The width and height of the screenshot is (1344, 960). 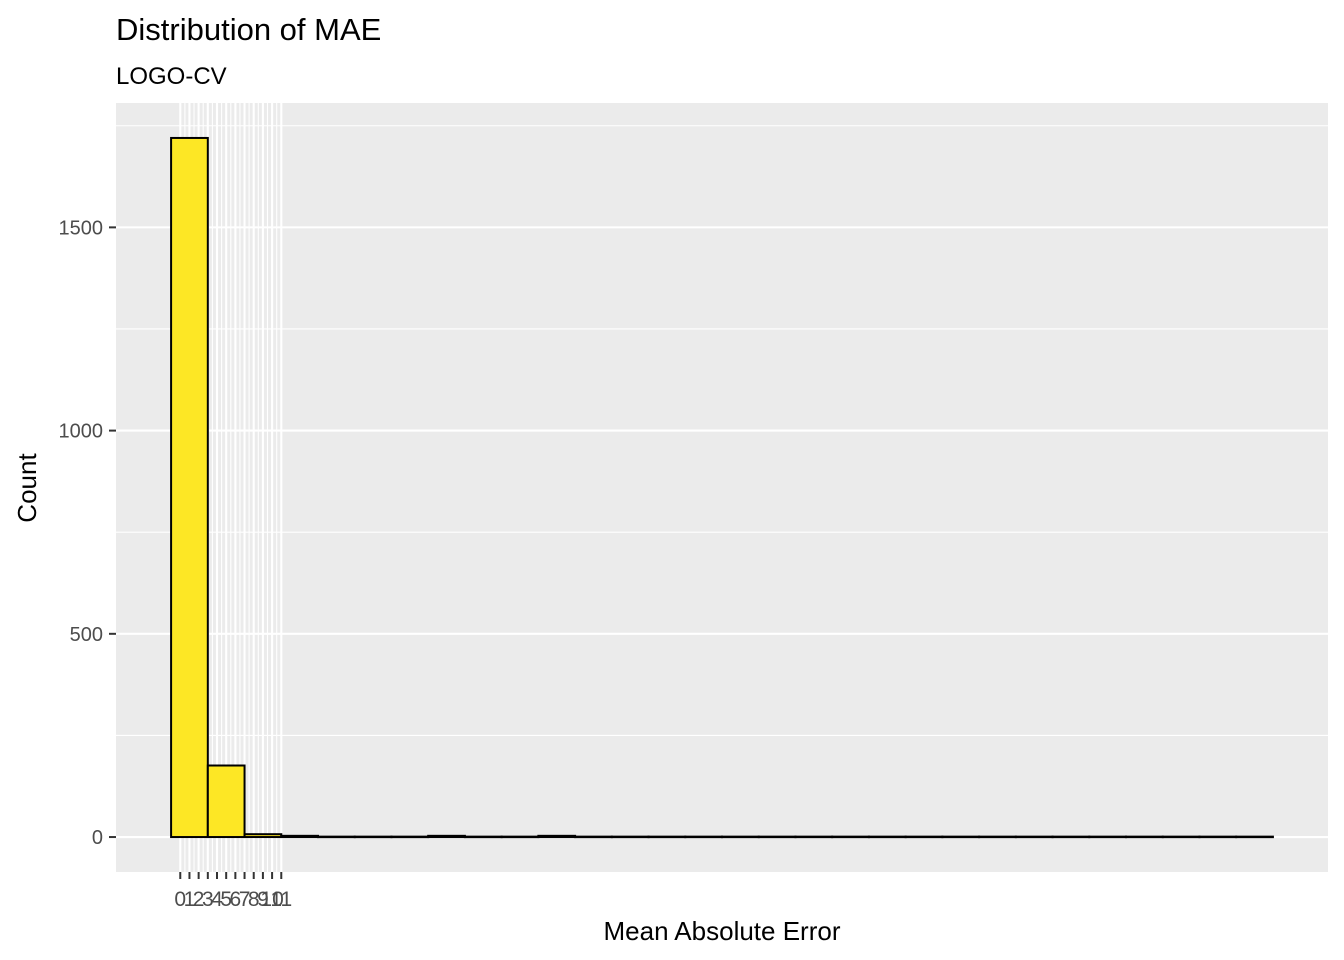 I want to click on x-tick-label-8: 8, so click(x=254, y=899).